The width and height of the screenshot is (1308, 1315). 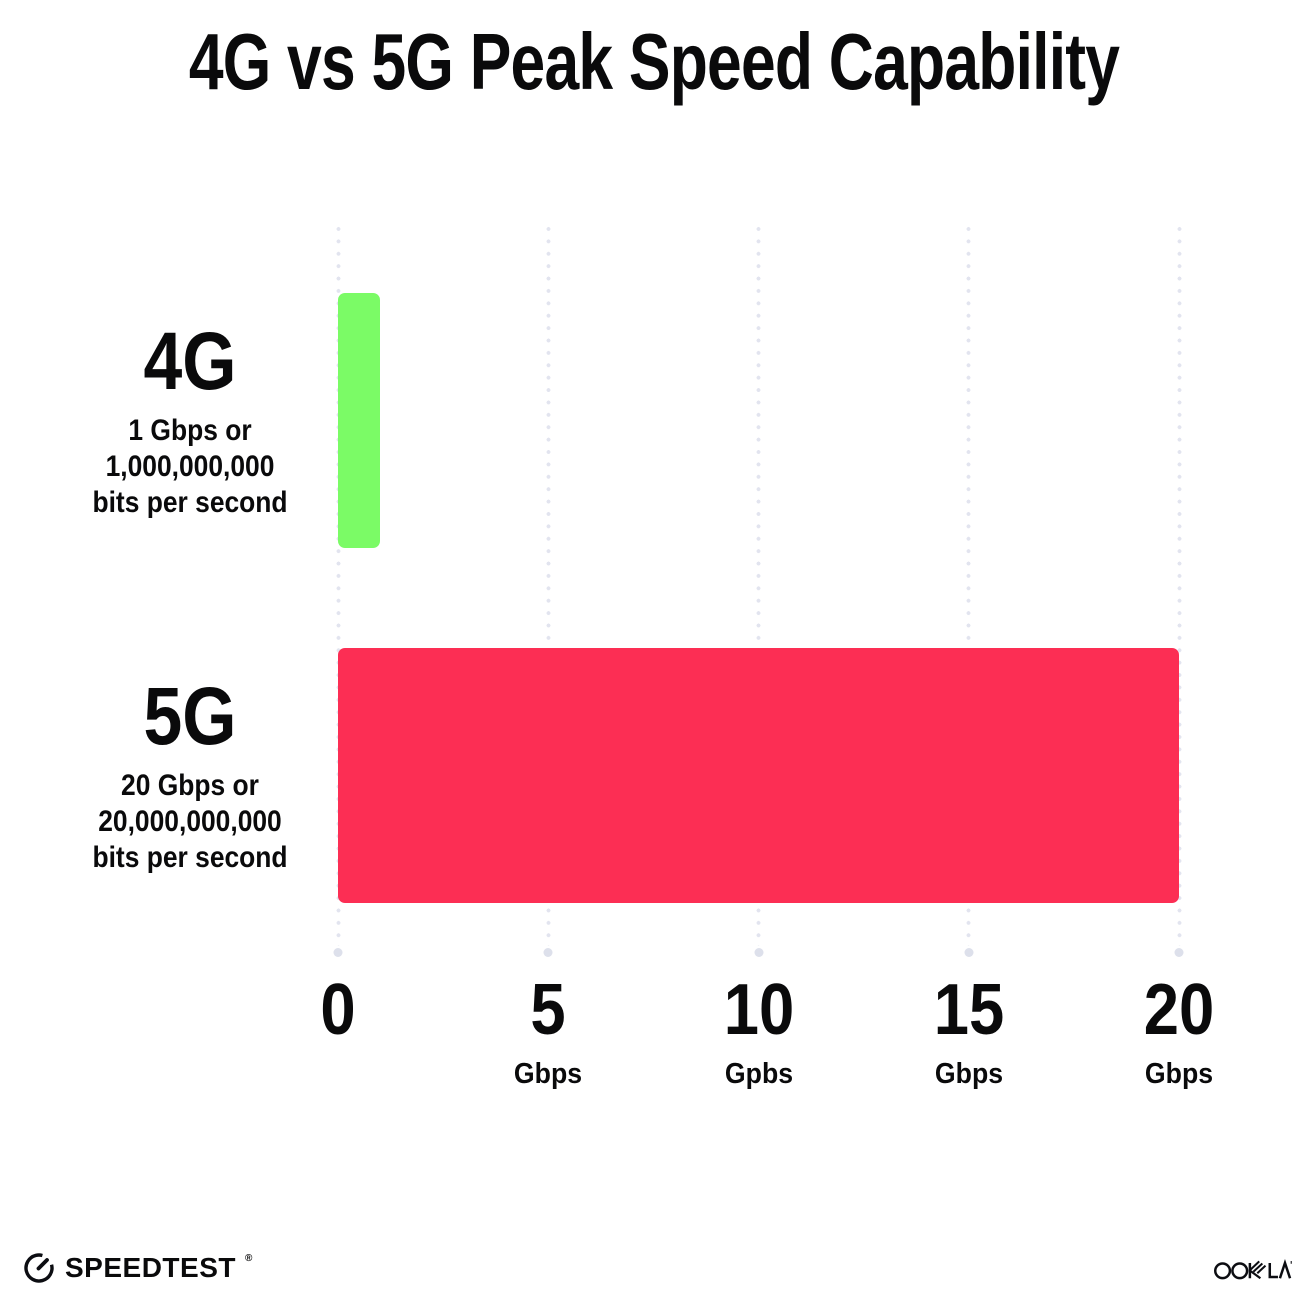 What do you see at coordinates (190, 716) in the screenshot?
I see `row-category-5g: 5G` at bounding box center [190, 716].